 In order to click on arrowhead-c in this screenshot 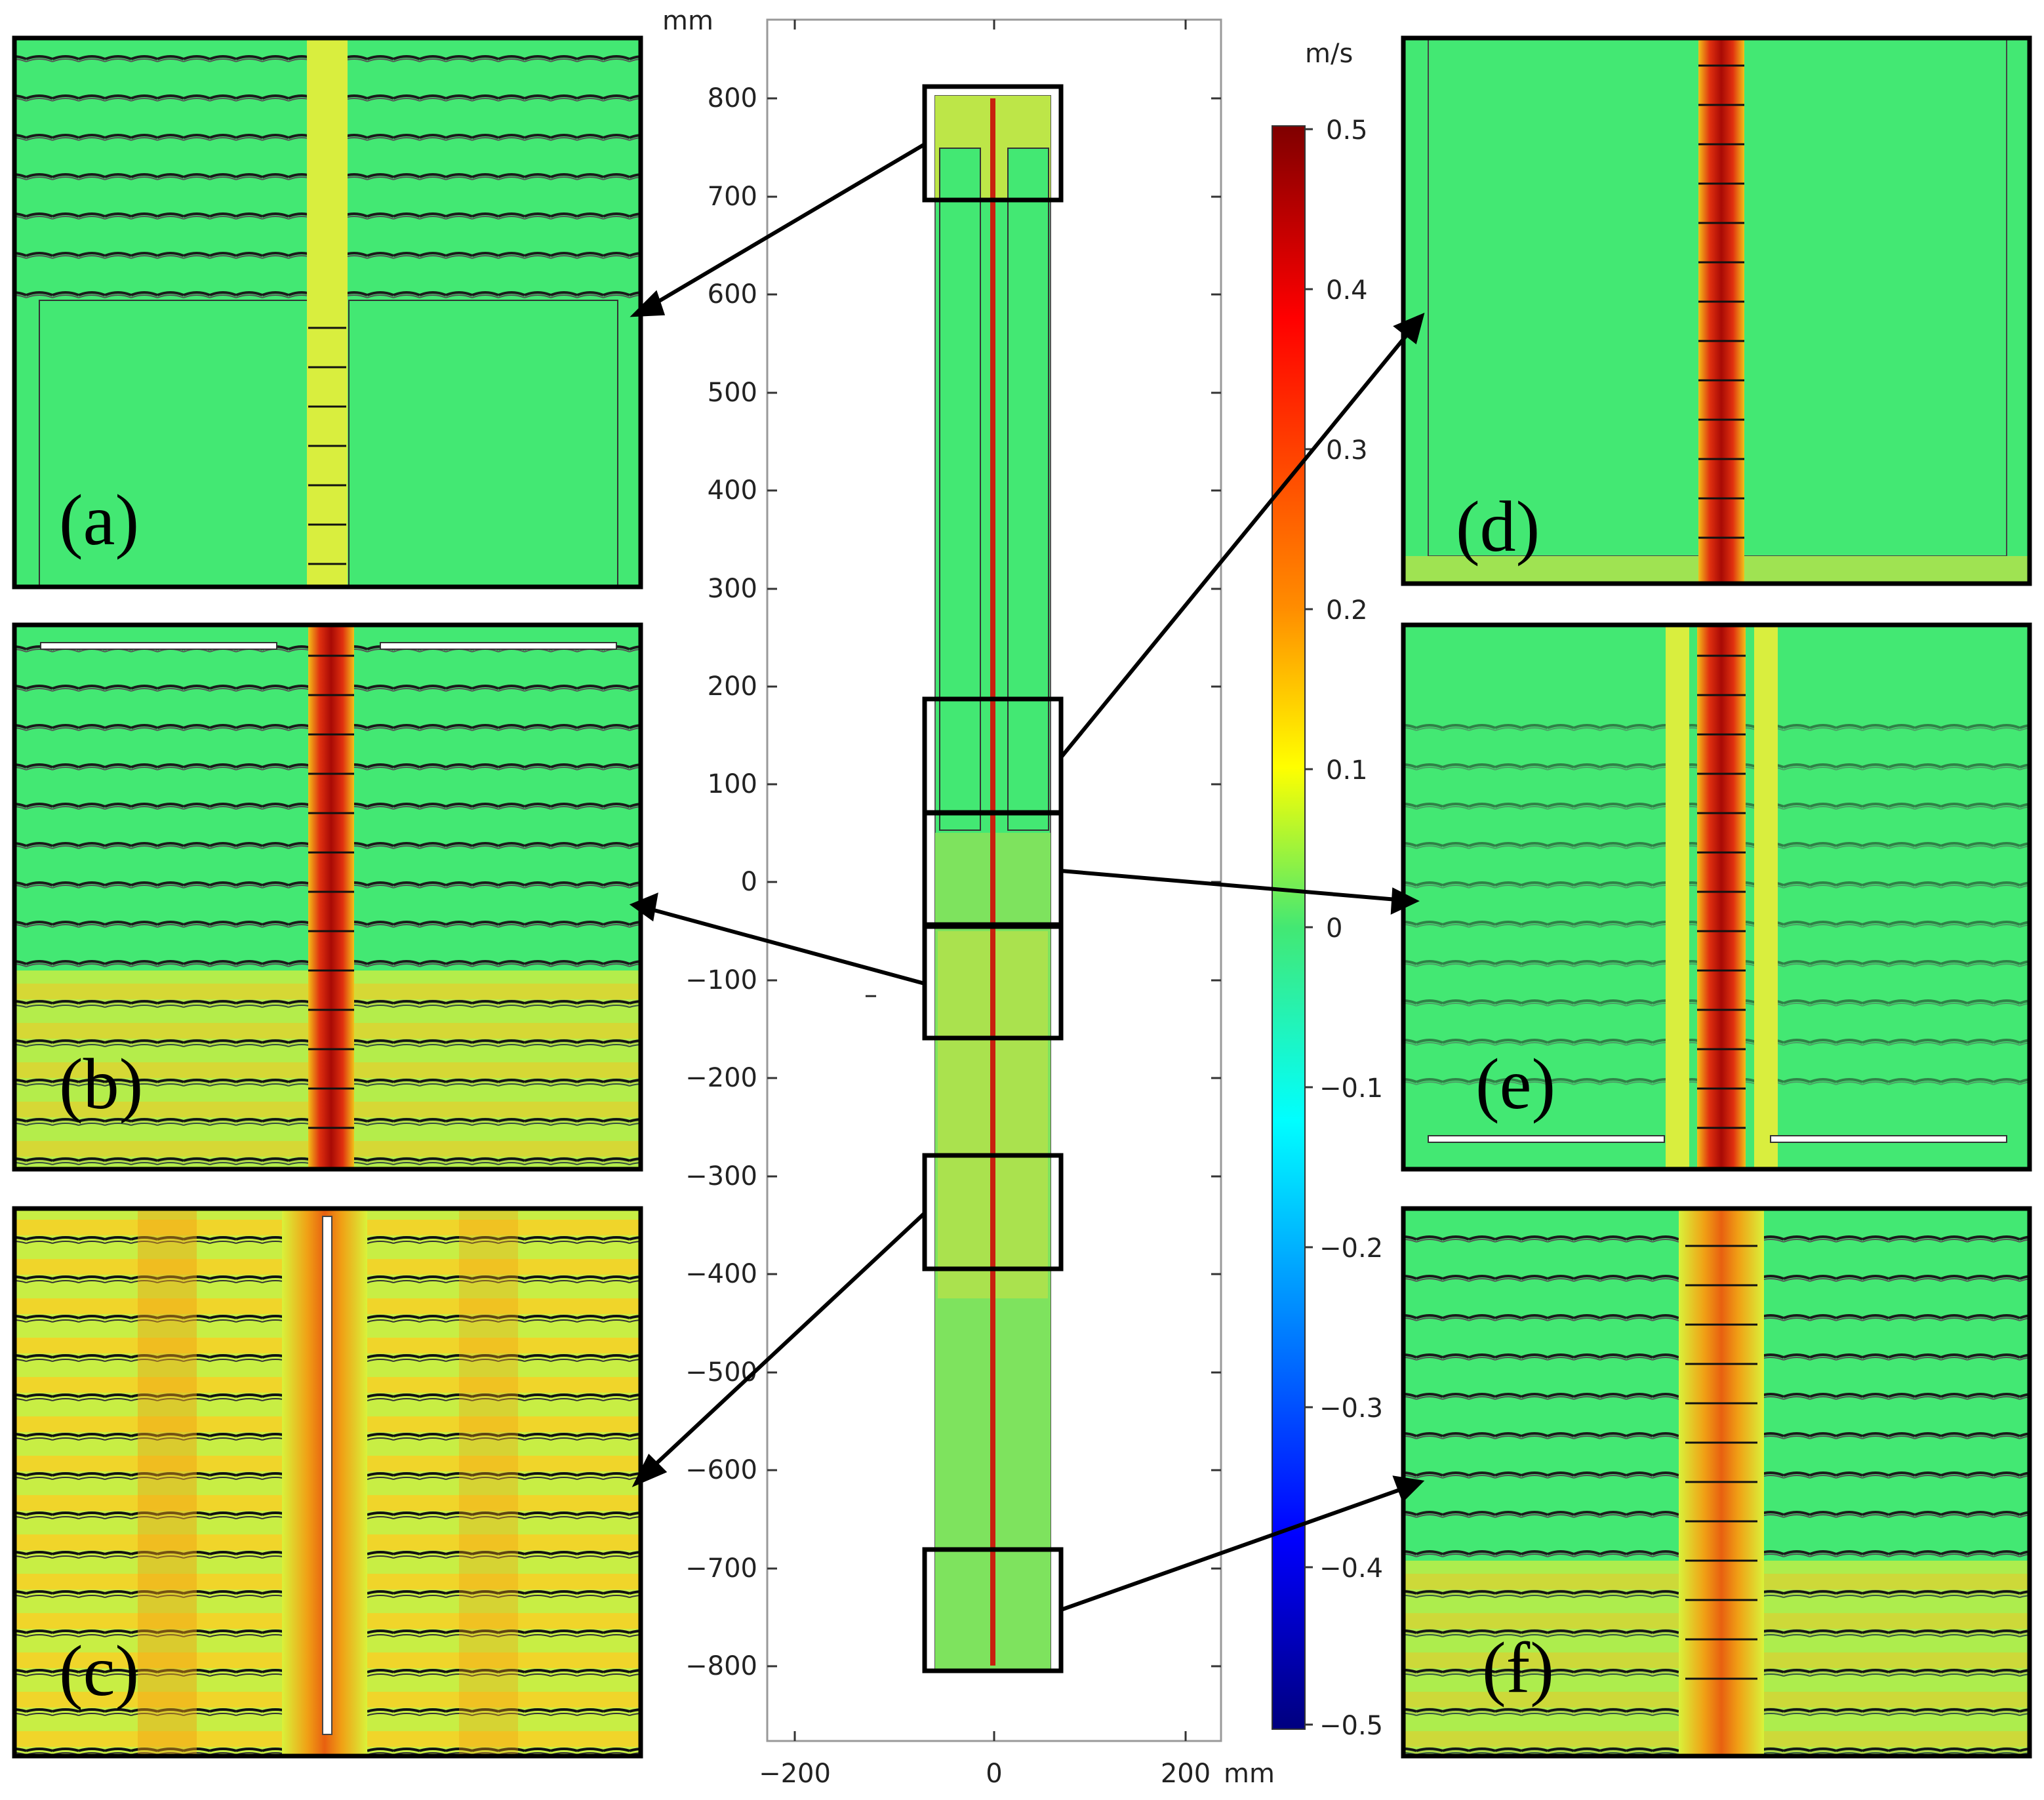, I will do `click(649, 1470)`.